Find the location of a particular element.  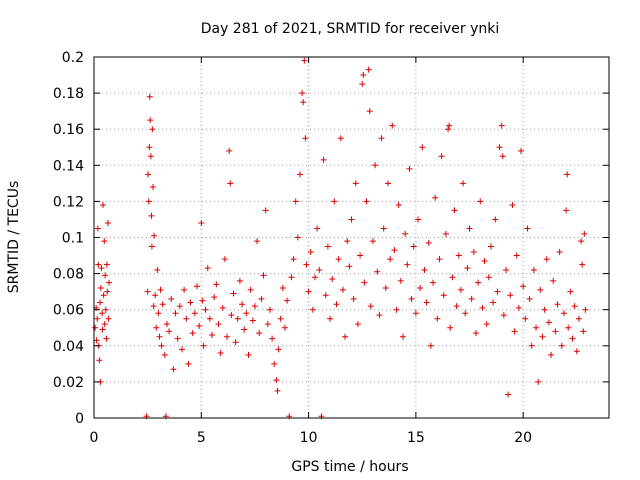

y-tick-label: 0.1 is located at coordinates (73, 239).